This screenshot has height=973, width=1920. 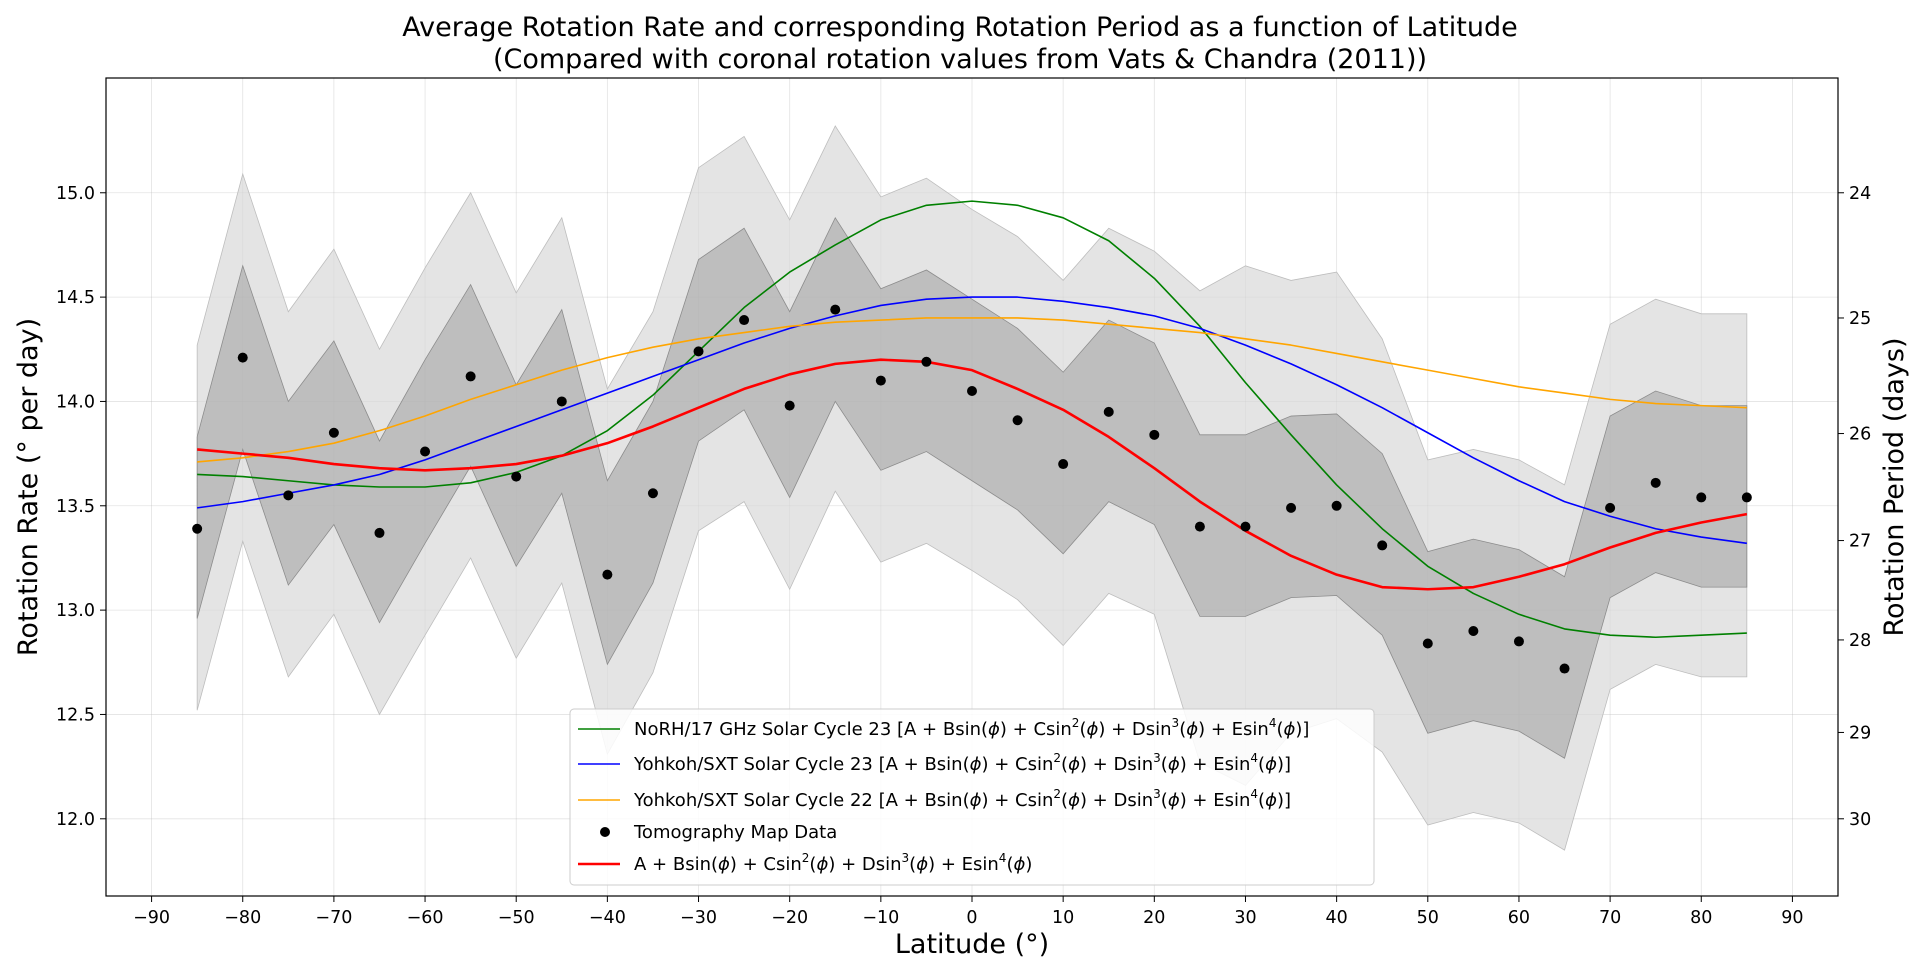 What do you see at coordinates (333, 918) in the screenshot?
I see `x-tick-label--70: −70` at bounding box center [333, 918].